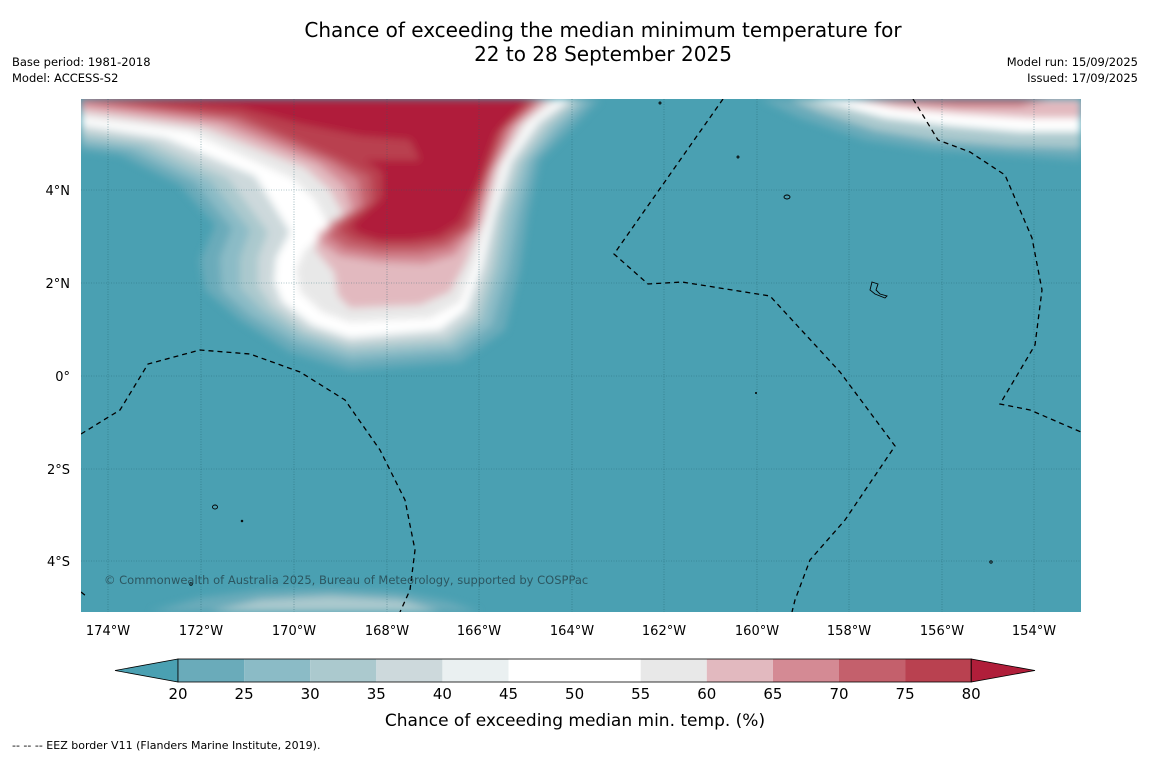 Image resolution: width=1150 pixels, height=758 pixels. Describe the element at coordinates (58, 191) in the screenshot. I see `latitude-label: 4°N` at that location.